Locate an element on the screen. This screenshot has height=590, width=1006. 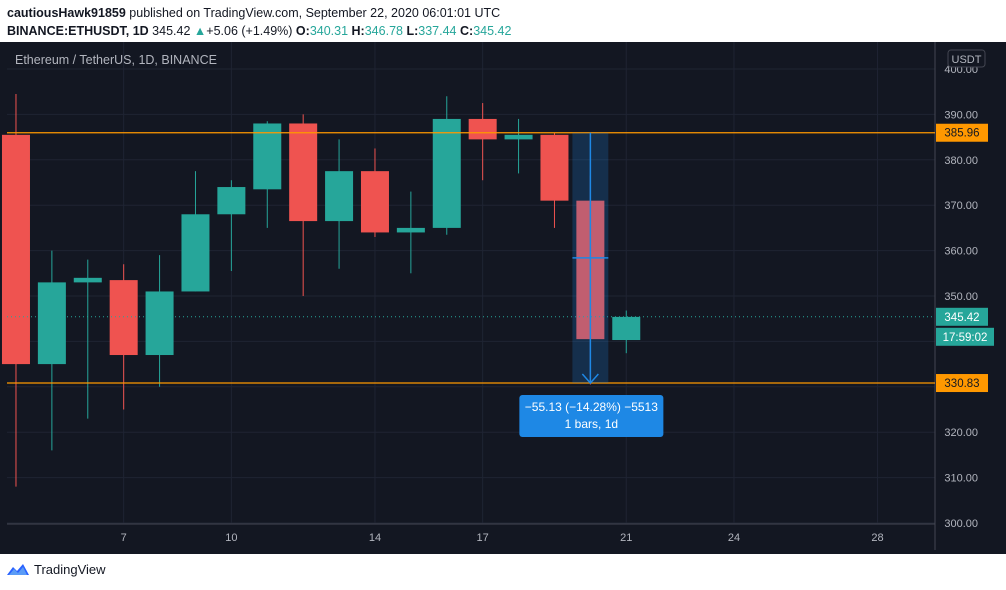
x-tick-label: 24 is located at coordinates (734, 538).